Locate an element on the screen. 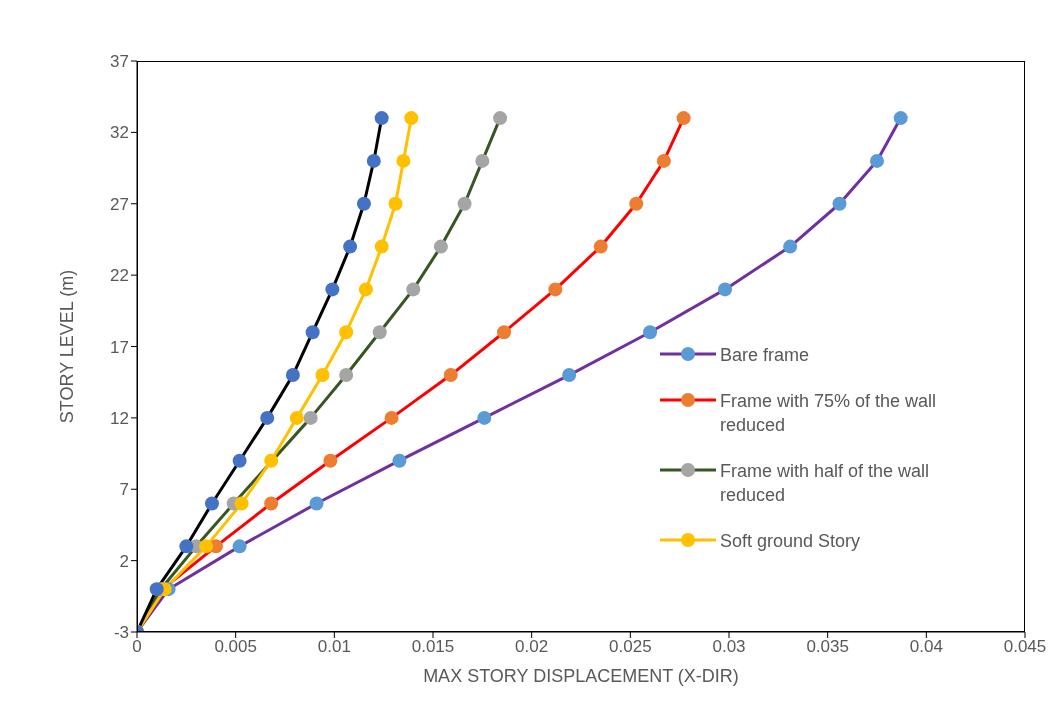 The height and width of the screenshot is (703, 1049). y-tick-label: 32 is located at coordinates (119, 133).